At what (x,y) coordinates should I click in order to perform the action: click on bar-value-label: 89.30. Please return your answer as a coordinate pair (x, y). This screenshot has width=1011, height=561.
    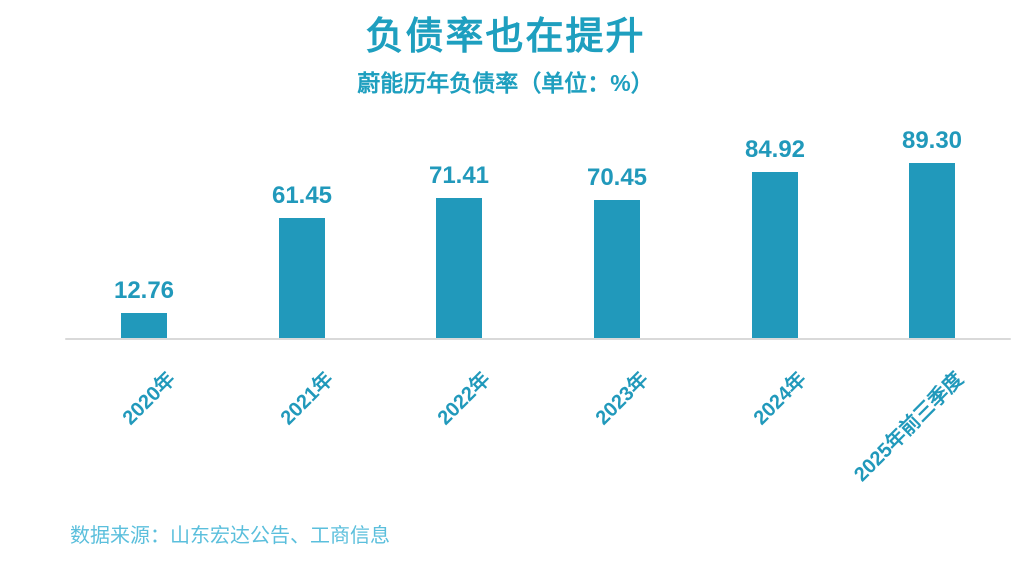
    Looking at the image, I should click on (932, 140).